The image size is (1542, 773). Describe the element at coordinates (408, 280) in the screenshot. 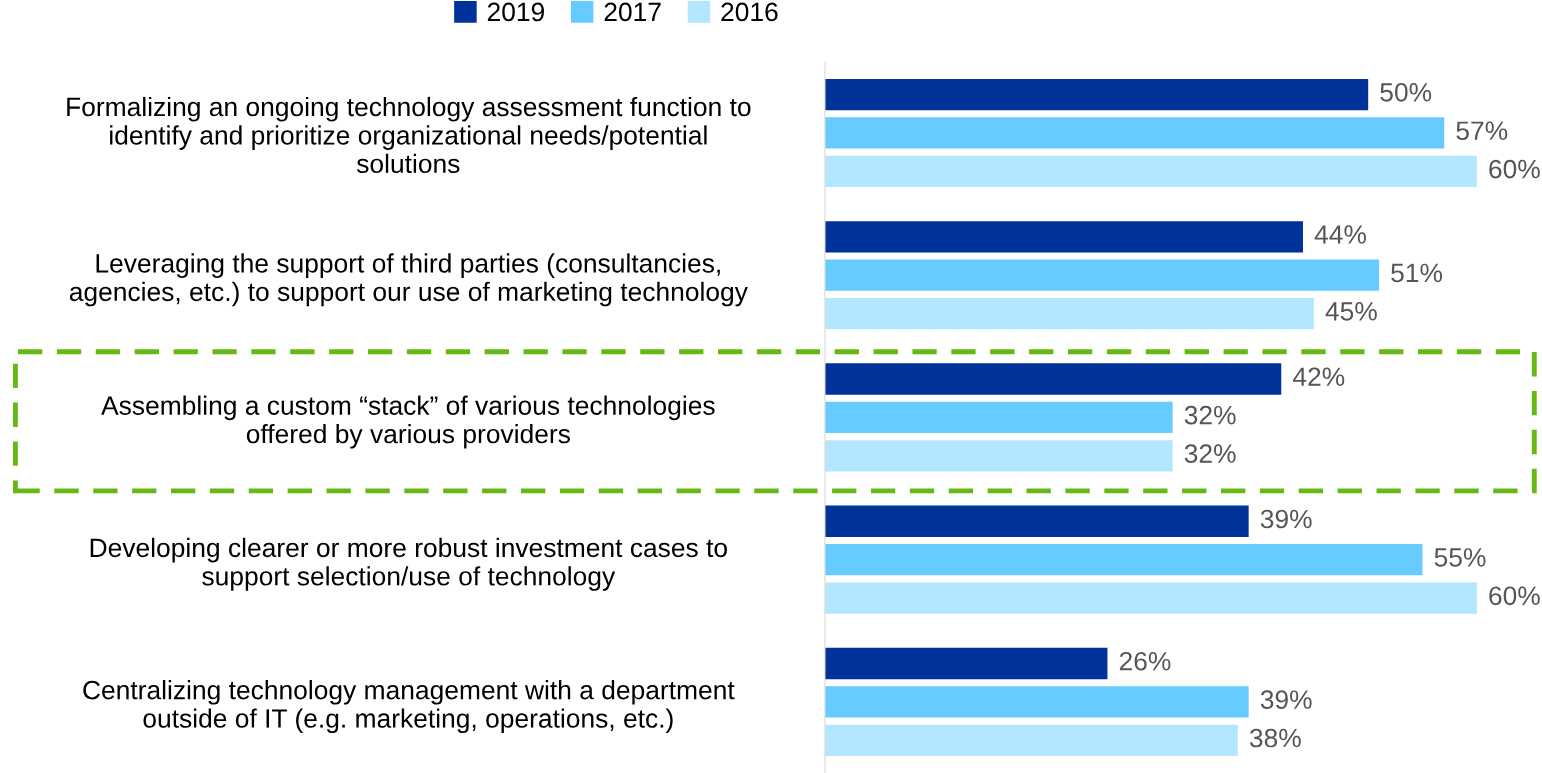

I see `y-tick-label: Leveraging the support of third parties (consultancies, agencies, etc.) to support our use of marketing technology` at that location.